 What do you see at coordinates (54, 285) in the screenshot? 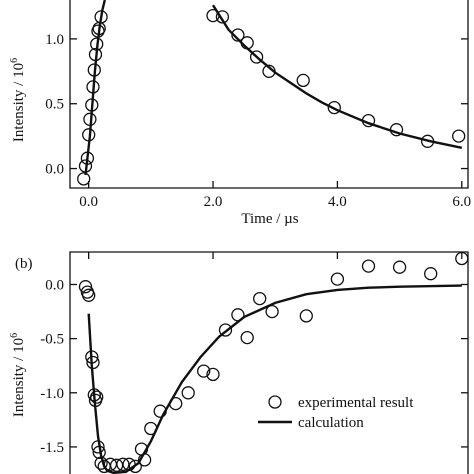
I see `panel-b-y-tick-label: 0.0` at bounding box center [54, 285].